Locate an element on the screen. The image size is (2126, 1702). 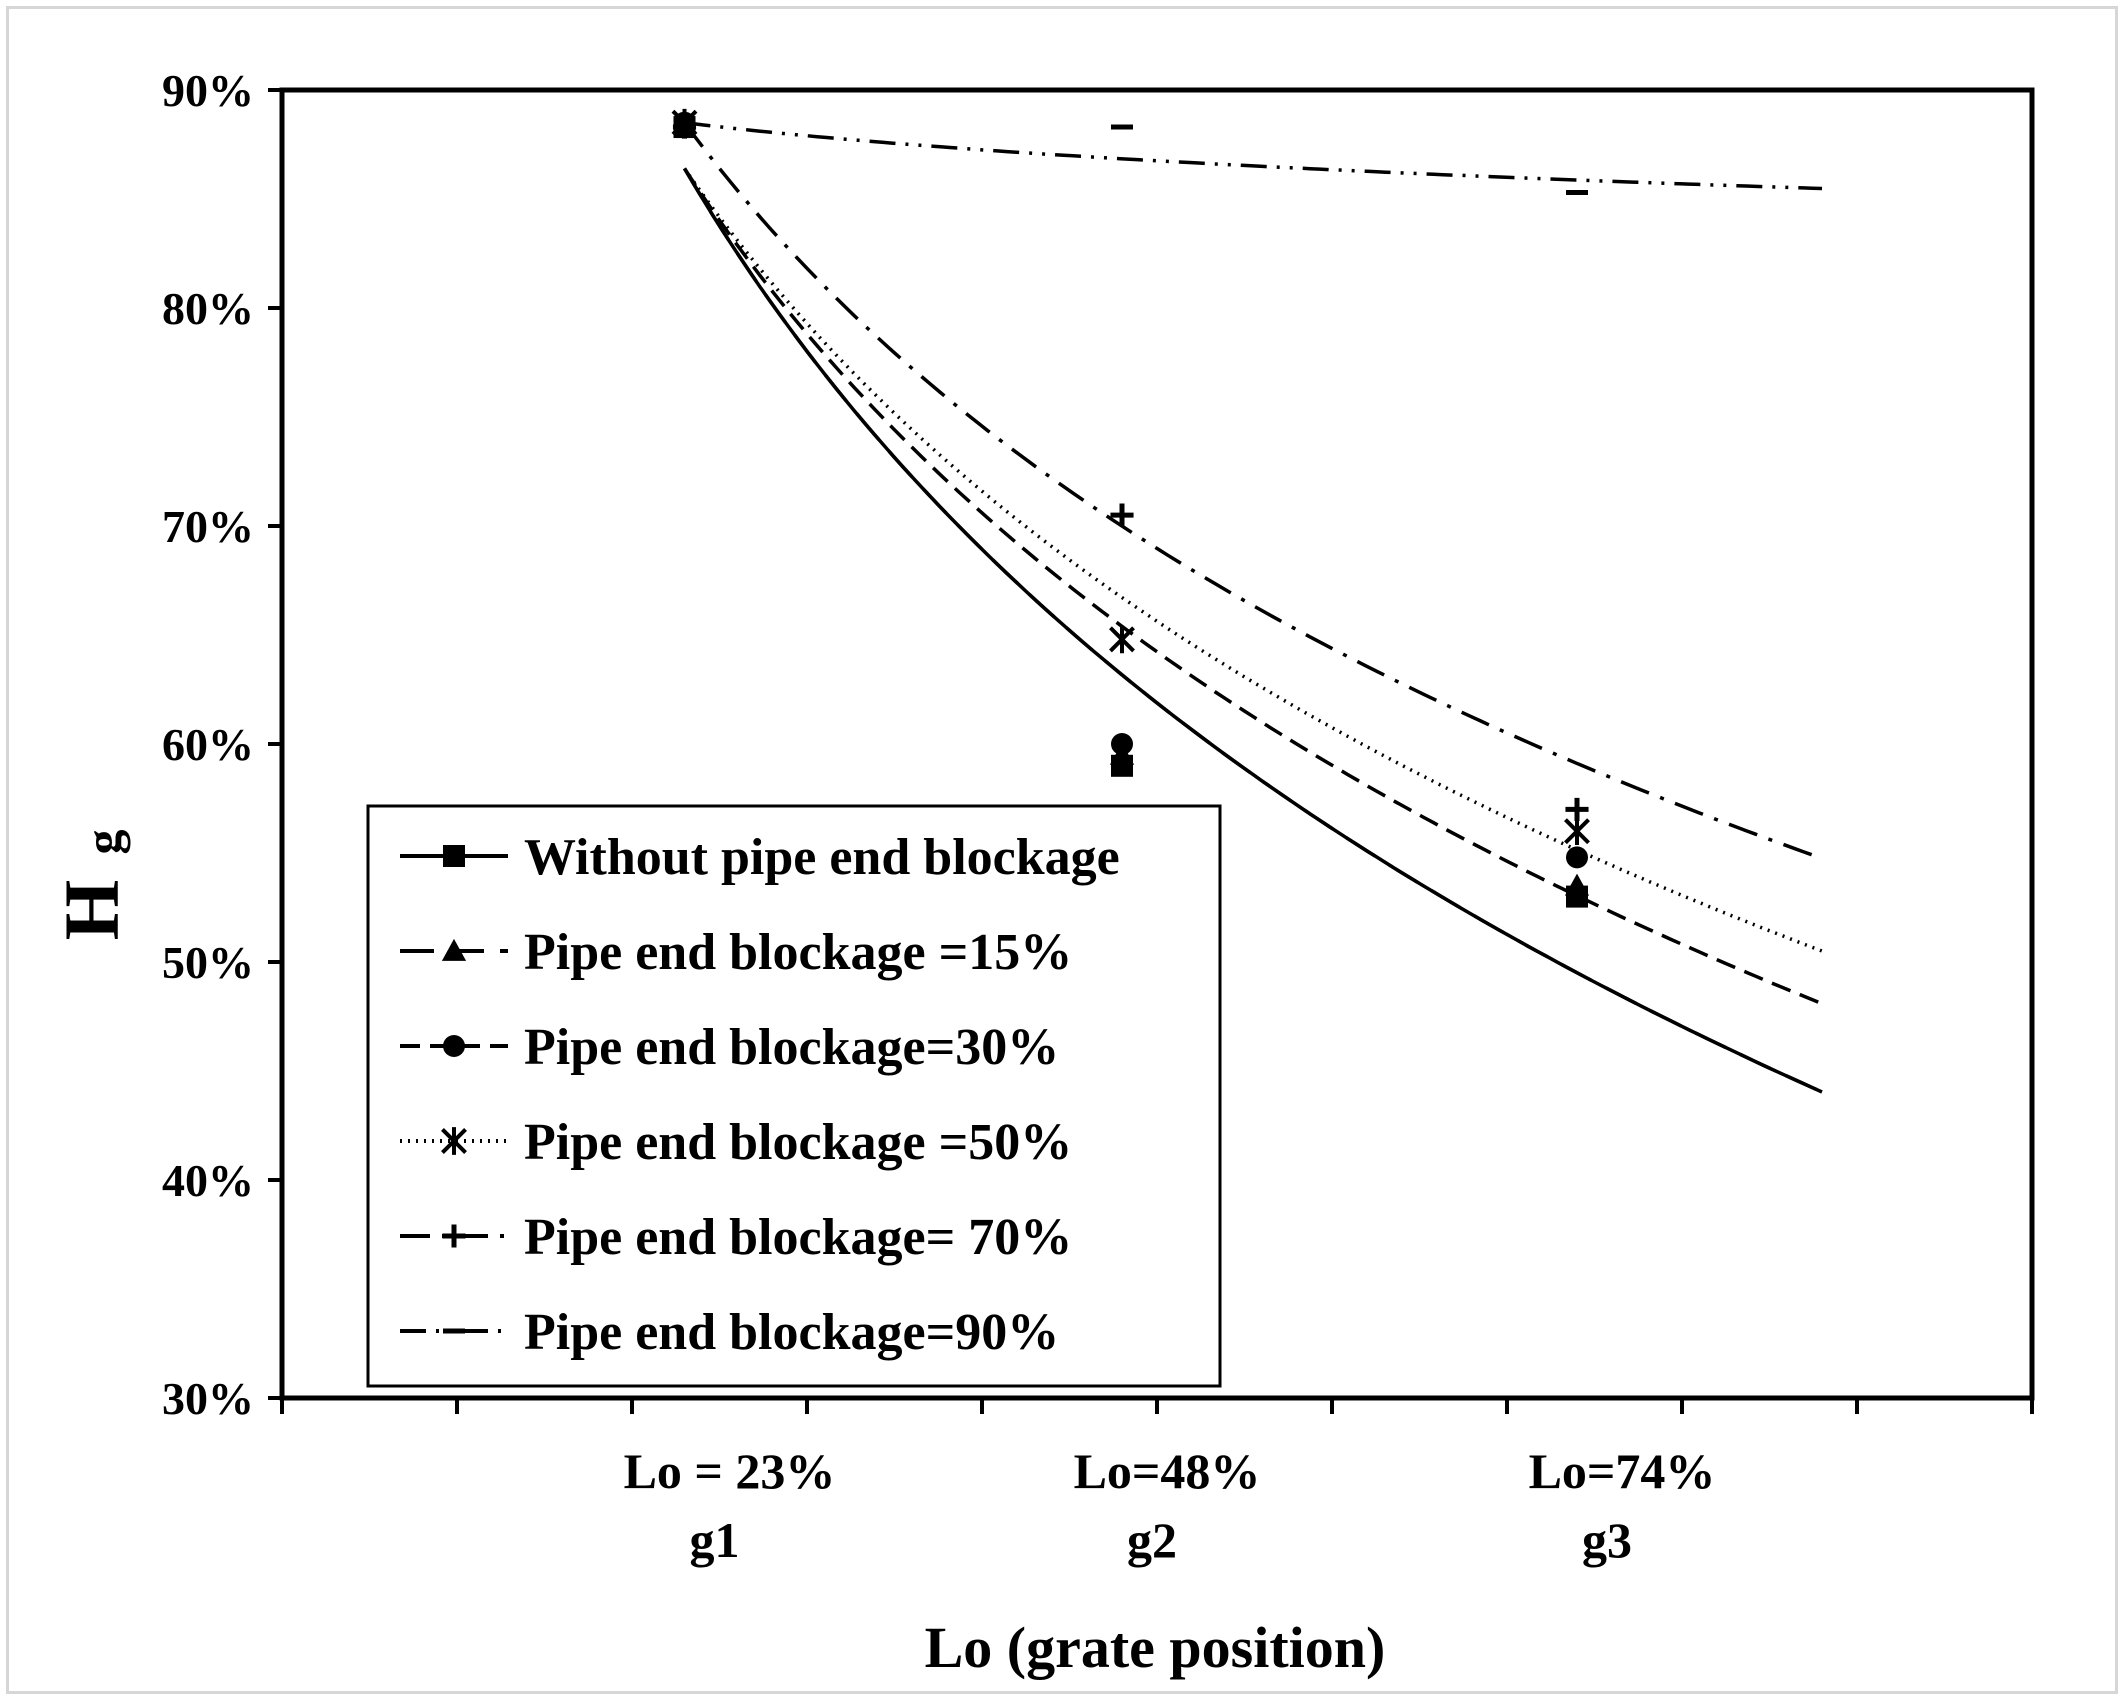
legend-box is located at coordinates (794, 1096).